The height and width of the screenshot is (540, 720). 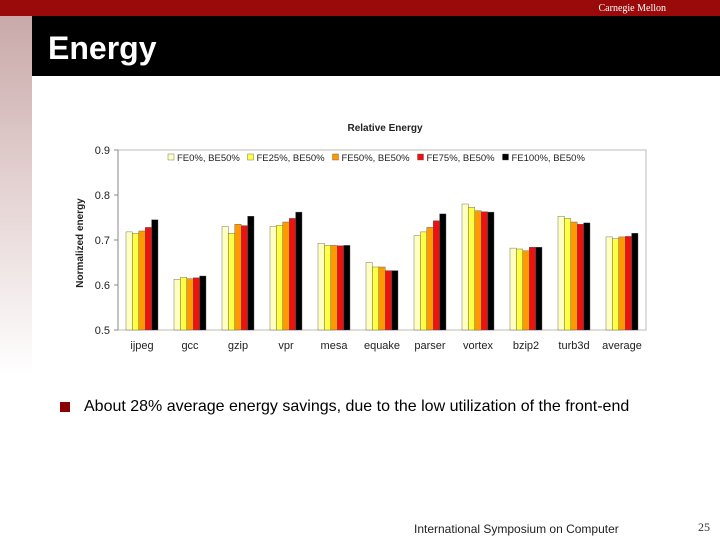 I want to click on bar-average-s3, so click(x=628, y=283).